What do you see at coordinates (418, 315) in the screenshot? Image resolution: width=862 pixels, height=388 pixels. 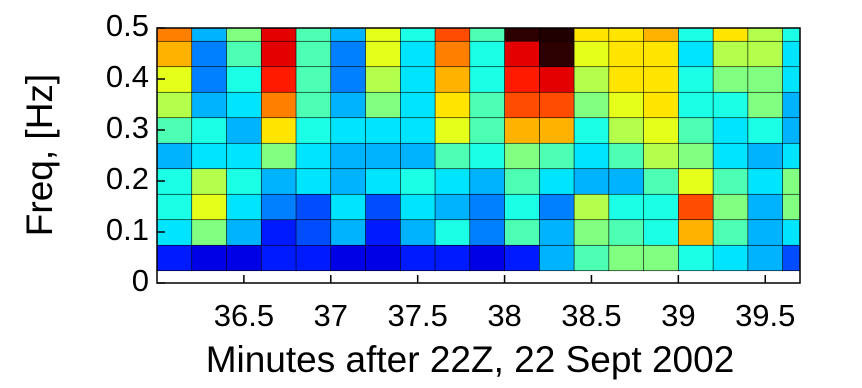 I see `x-tick-label: 37.5` at bounding box center [418, 315].